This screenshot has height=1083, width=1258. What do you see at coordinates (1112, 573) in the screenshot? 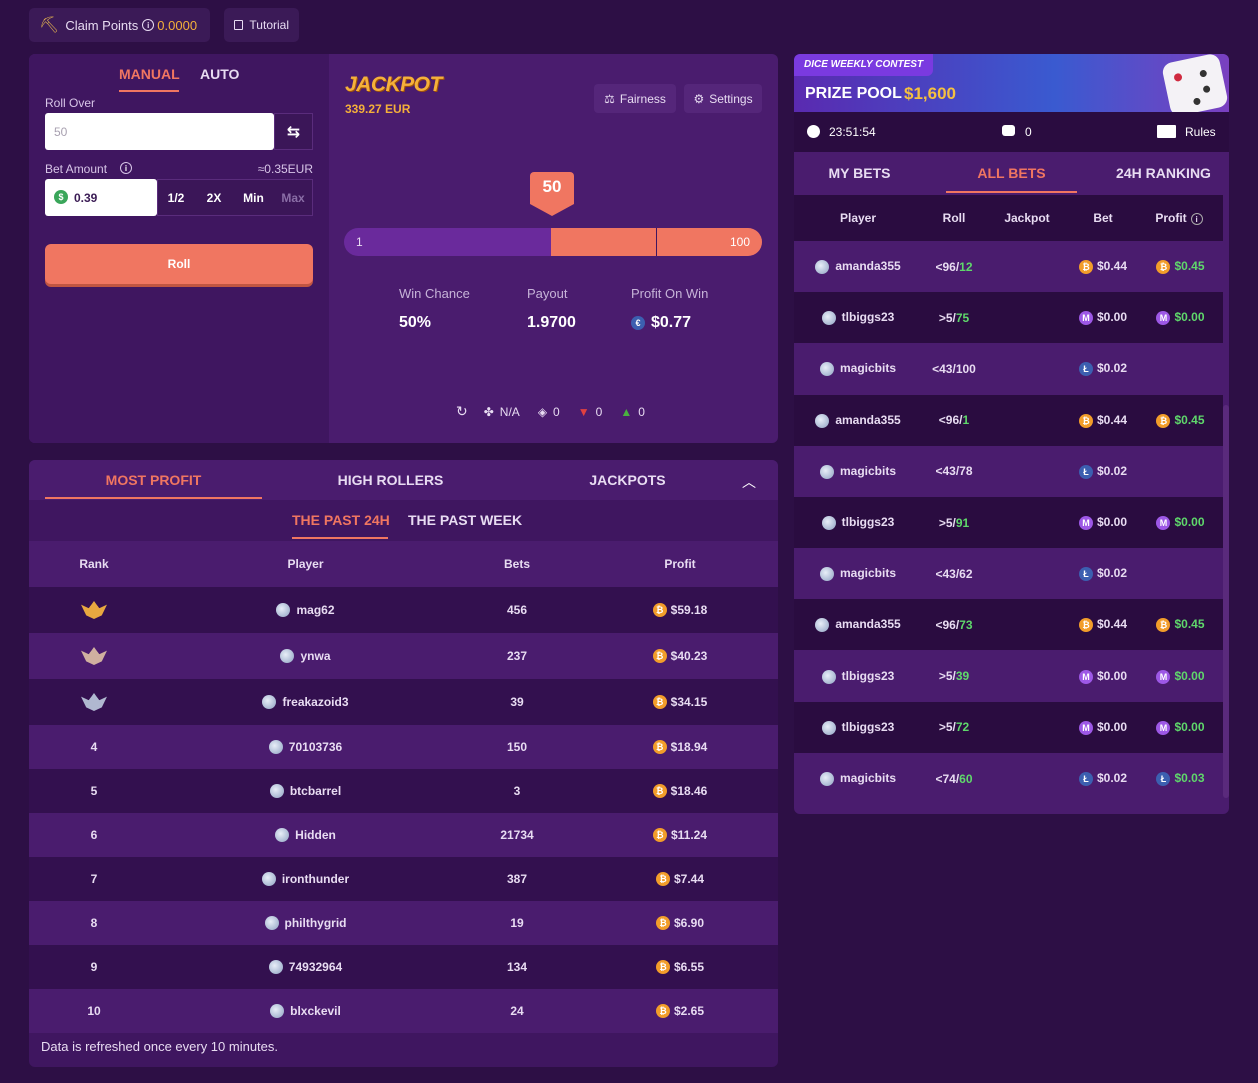
I see `bet-amount: $0.02` at bounding box center [1112, 573].